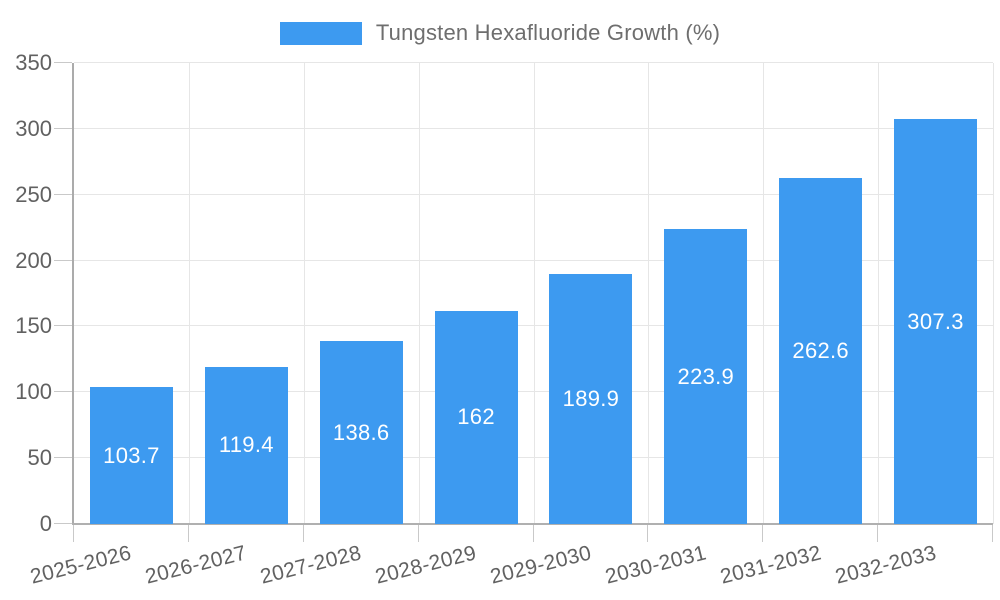 This screenshot has width=1000, height=600. Describe the element at coordinates (33, 392) in the screenshot. I see `y-tick-label: 100` at that location.